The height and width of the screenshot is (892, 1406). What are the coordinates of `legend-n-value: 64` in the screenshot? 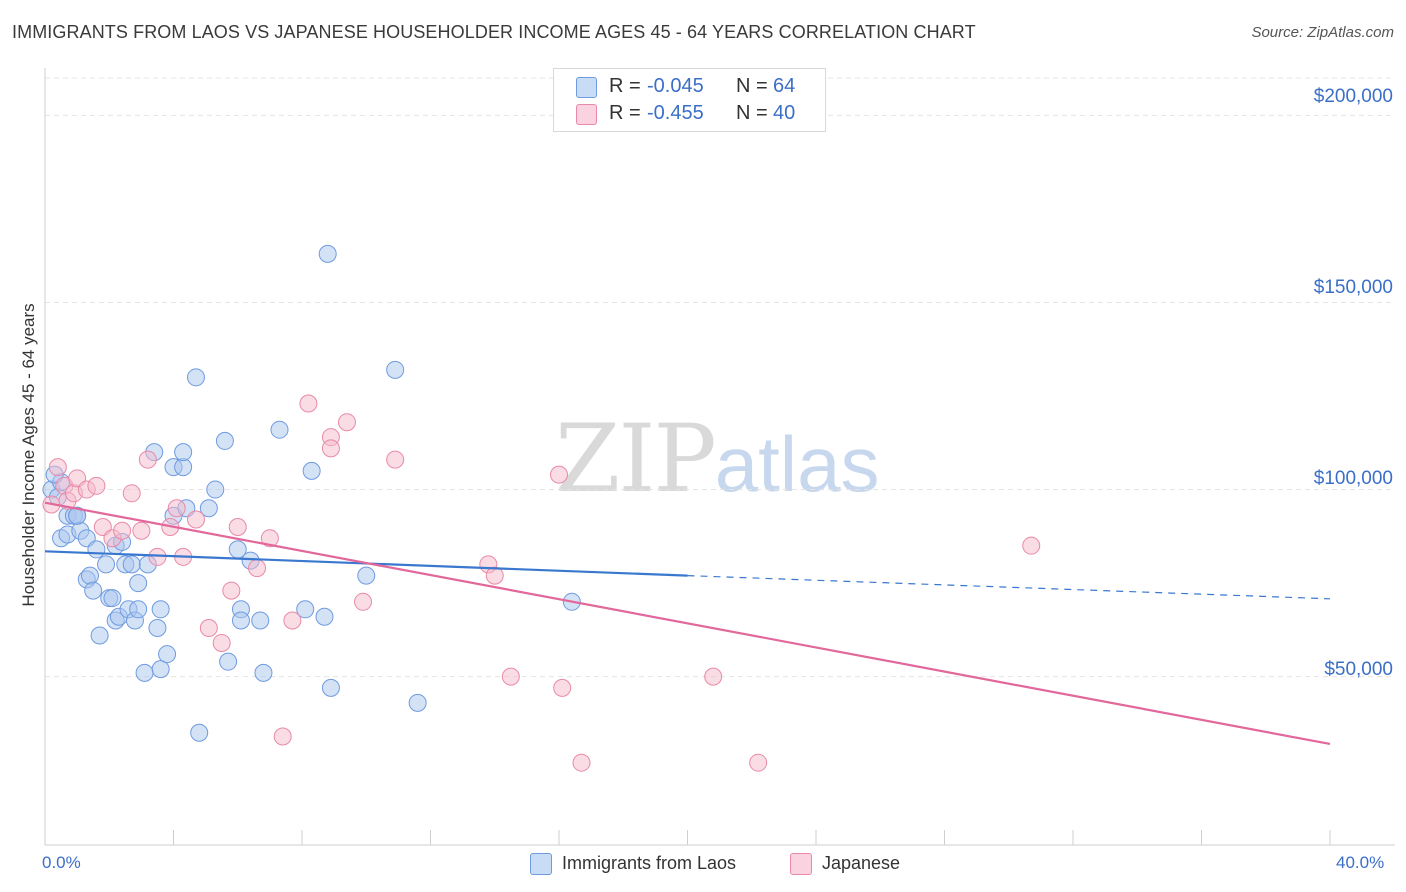 It's located at (784, 86).